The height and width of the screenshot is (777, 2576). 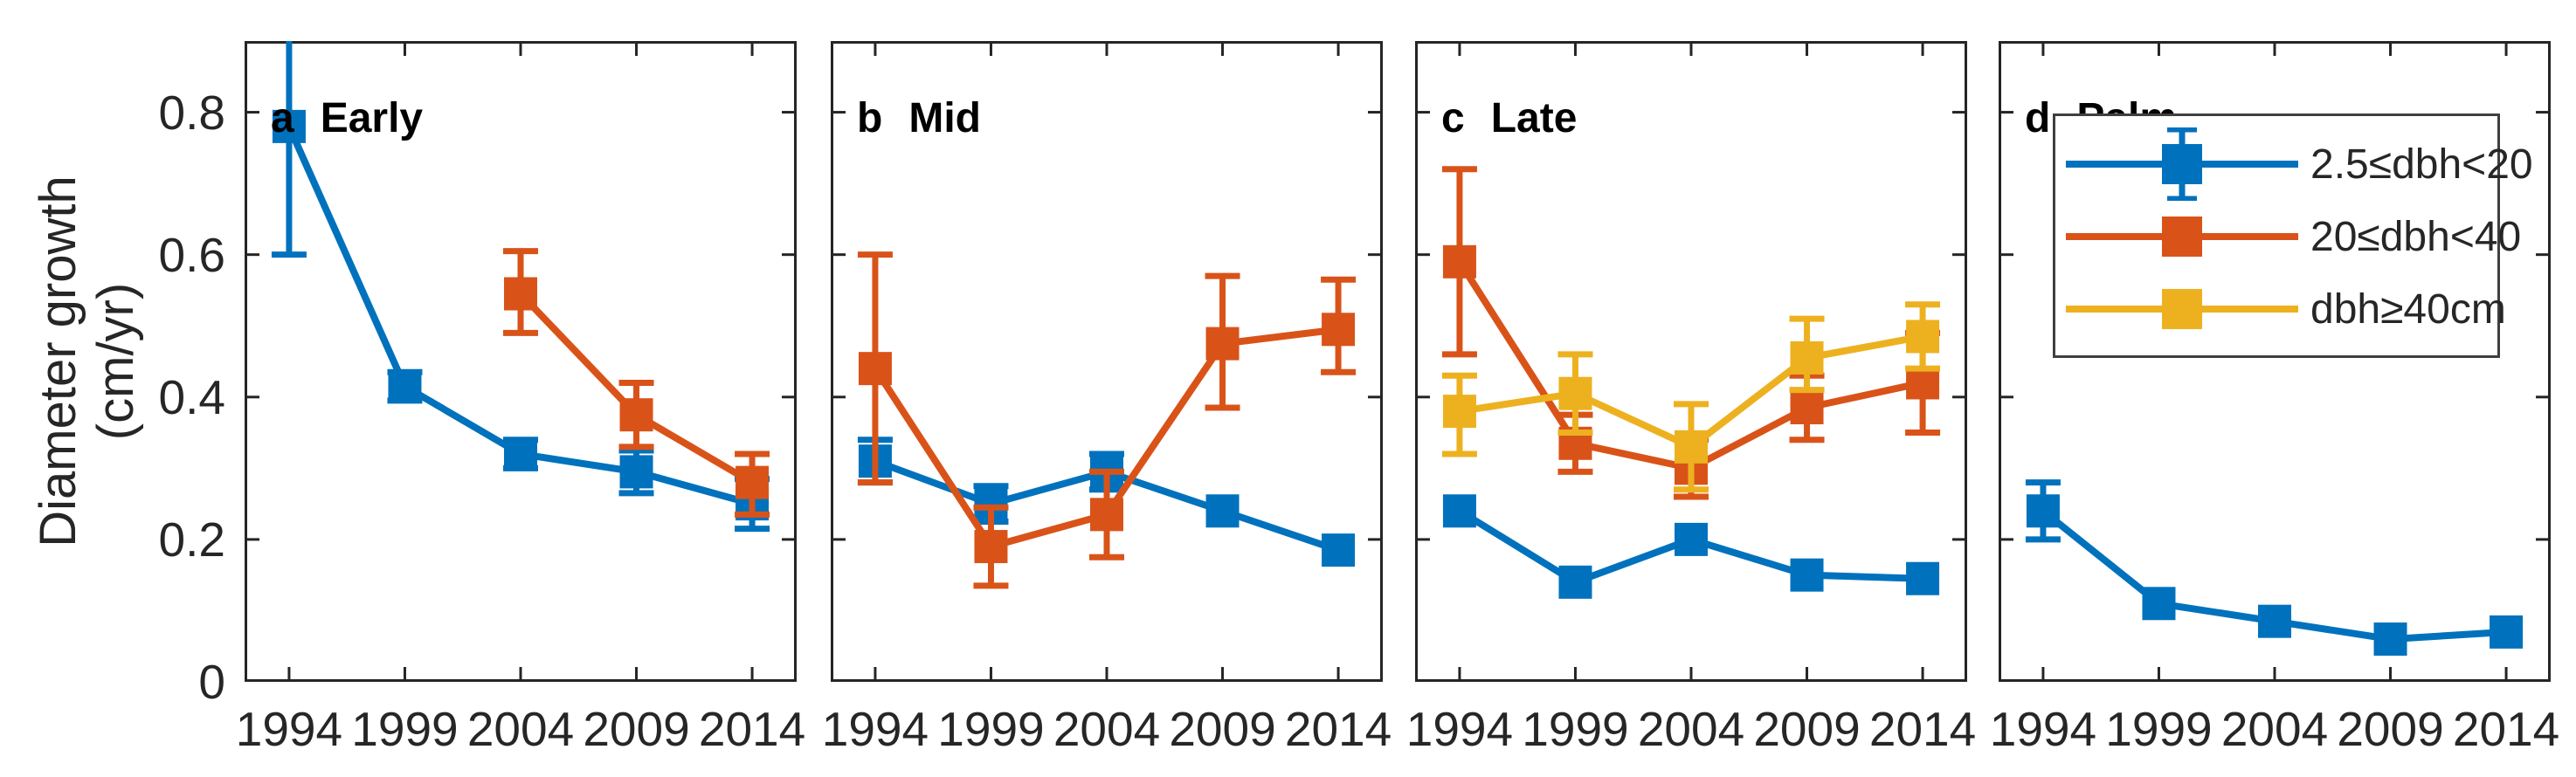 What do you see at coordinates (2416, 236) in the screenshot?
I see `legend-label: 20≤dbh<40` at bounding box center [2416, 236].